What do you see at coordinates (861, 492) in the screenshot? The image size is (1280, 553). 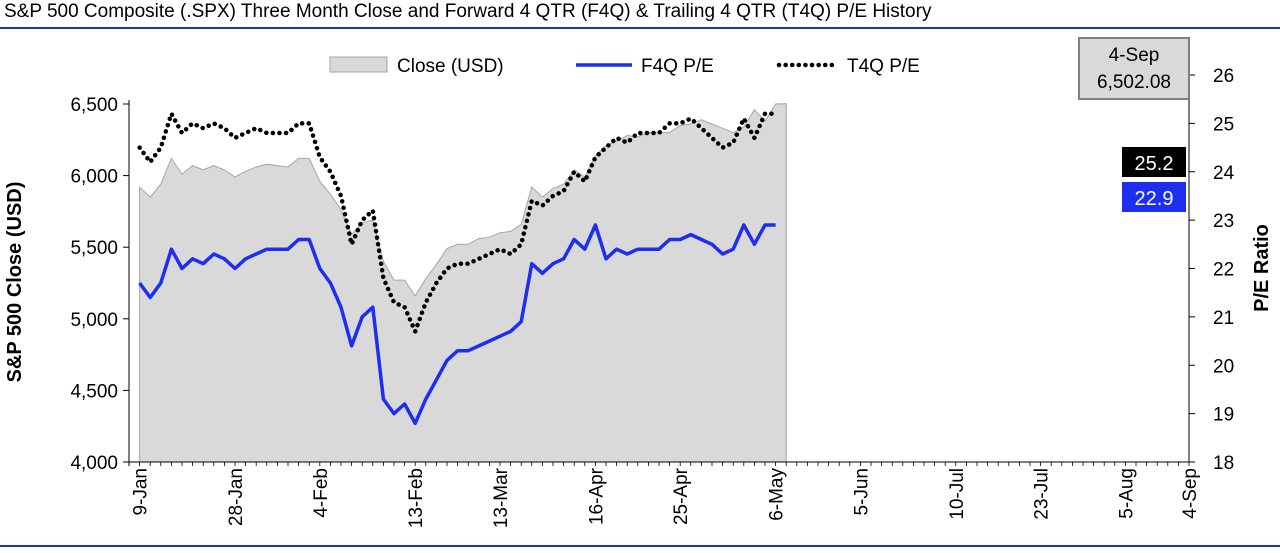 I see `x-tick-label: 5-Jun` at bounding box center [861, 492].